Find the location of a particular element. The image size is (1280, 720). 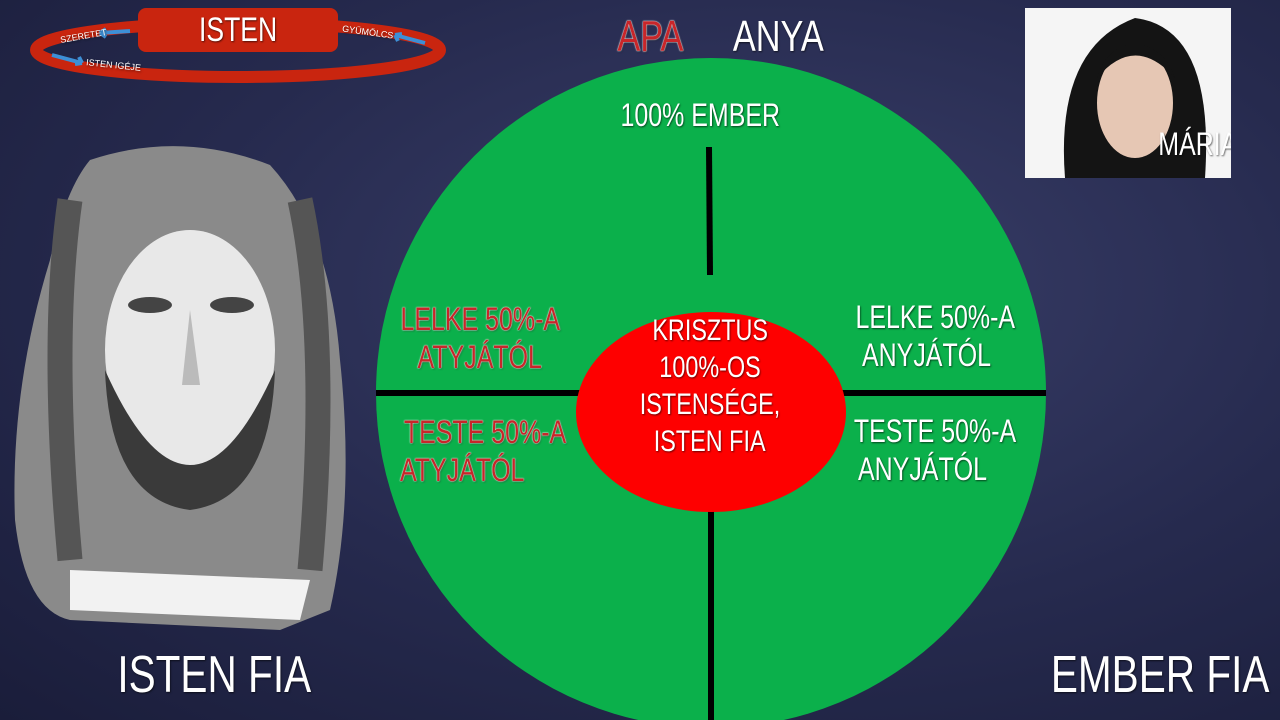

god-box: ISTEN is located at coordinates (238, 30).